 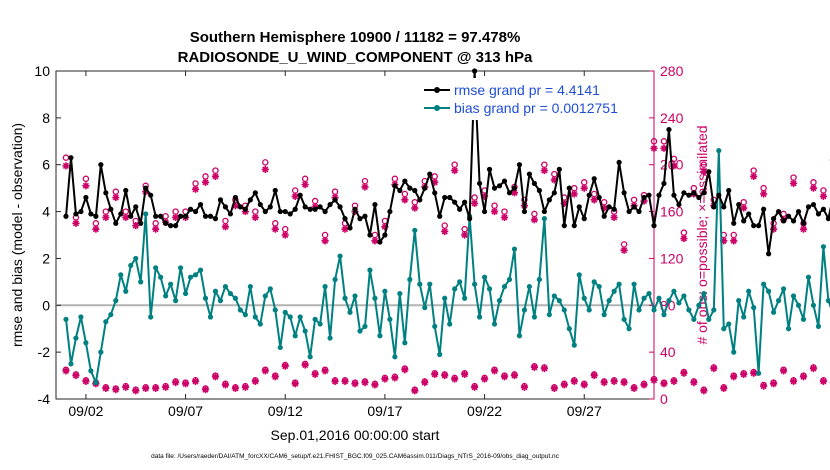 What do you see at coordinates (46, 212) in the screenshot?
I see `y-tick-label: 4` at bounding box center [46, 212].